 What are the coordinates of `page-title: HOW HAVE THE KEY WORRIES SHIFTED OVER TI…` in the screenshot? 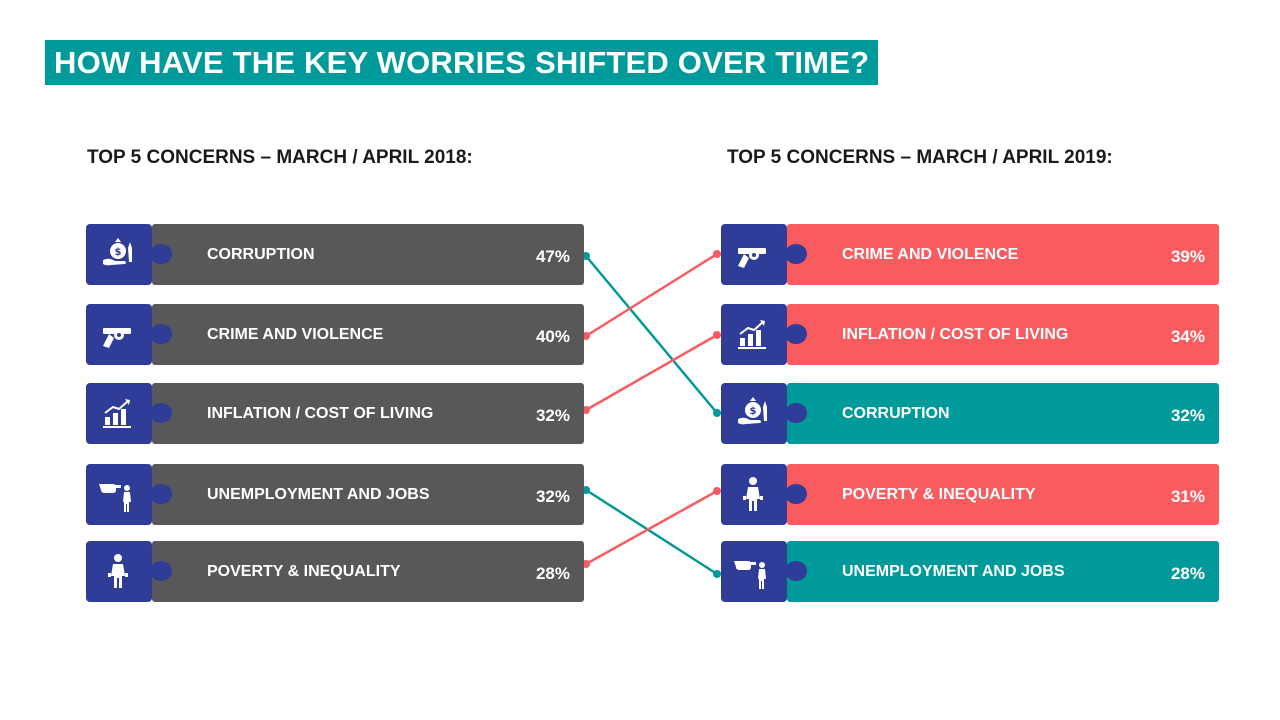 It's located at (461, 62).